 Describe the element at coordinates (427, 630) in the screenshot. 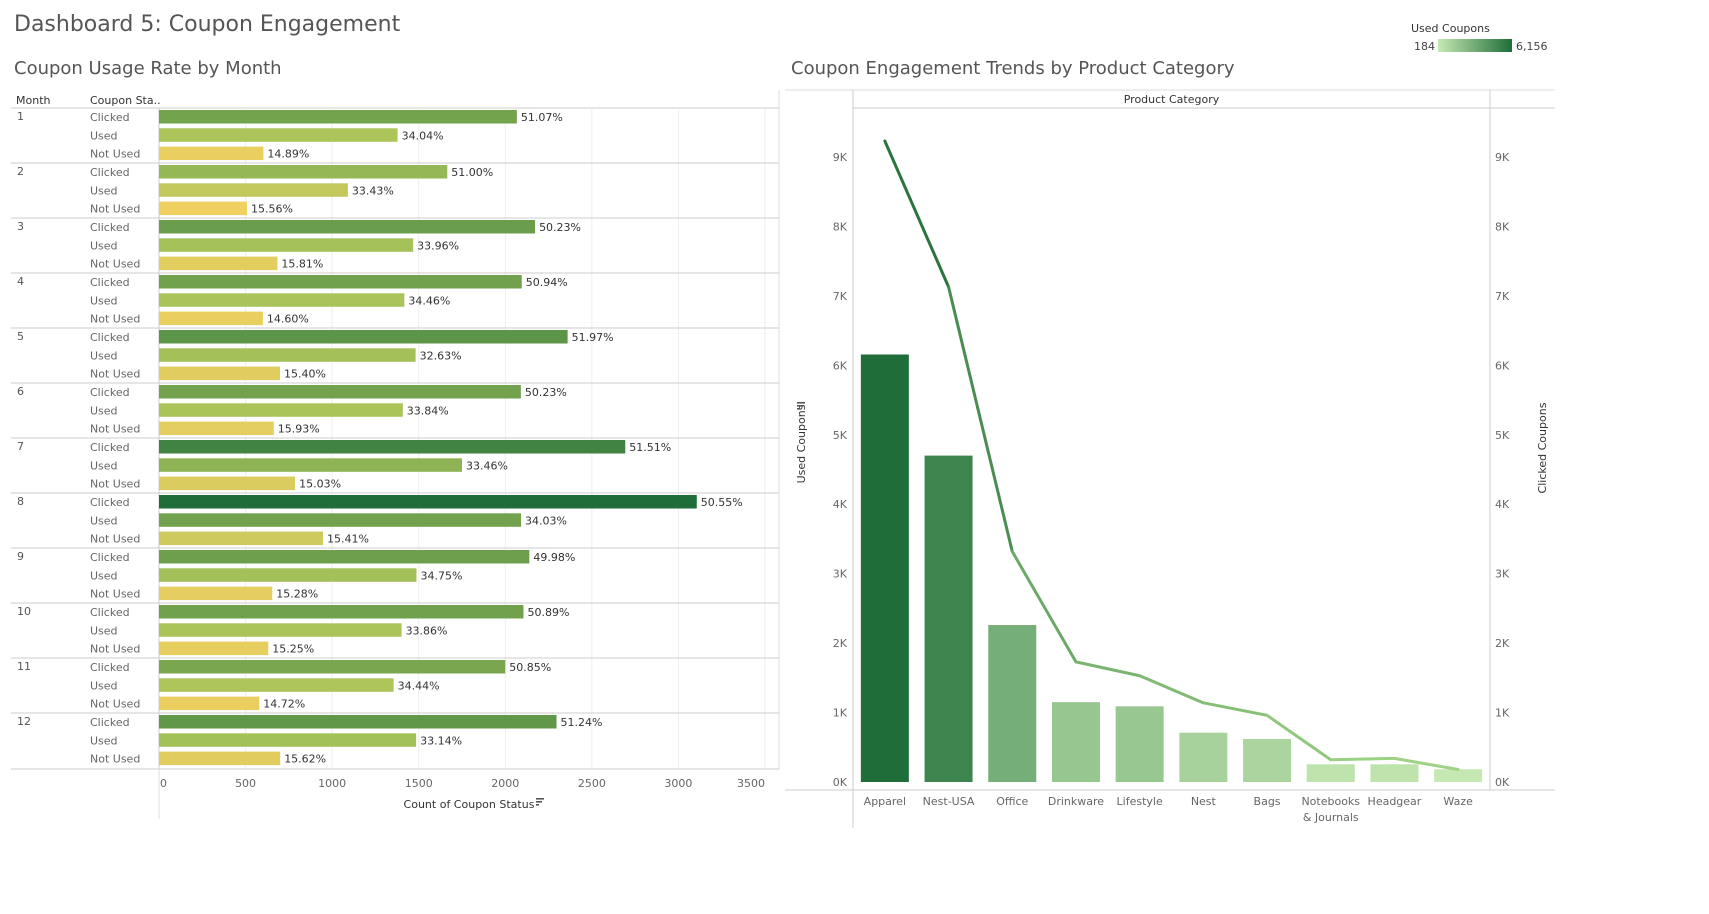

I see `bar-value-label: 33.86%` at that location.